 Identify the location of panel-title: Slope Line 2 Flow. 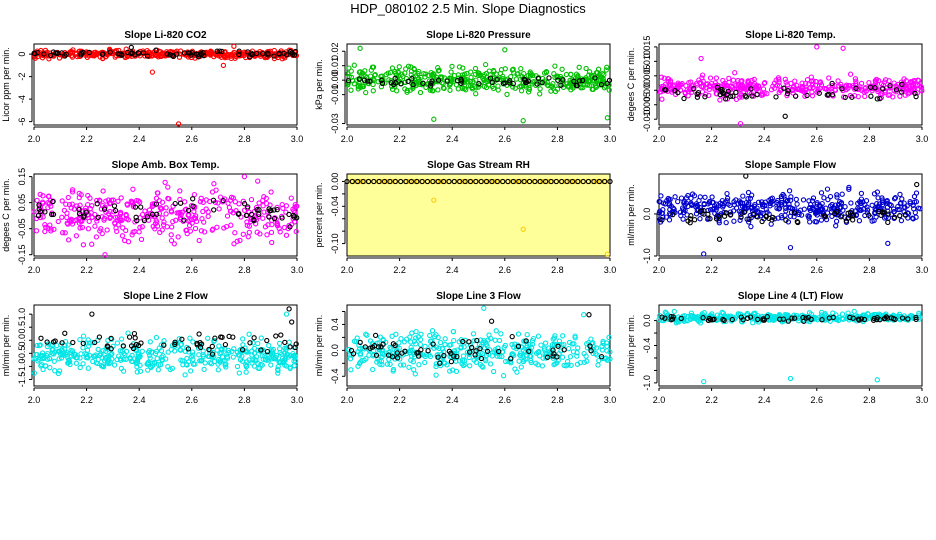
(165, 296).